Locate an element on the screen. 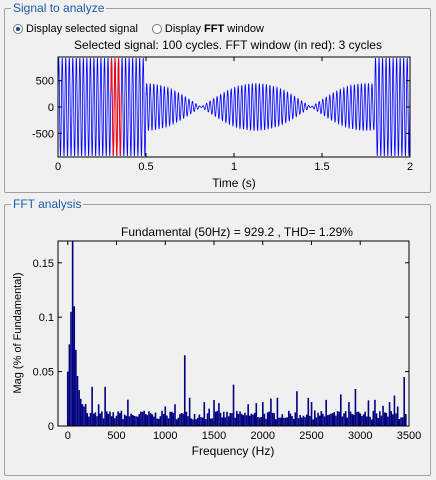 The image size is (436, 480). display-selected-signal-radio: Display selected signal is located at coordinates (75, 29).